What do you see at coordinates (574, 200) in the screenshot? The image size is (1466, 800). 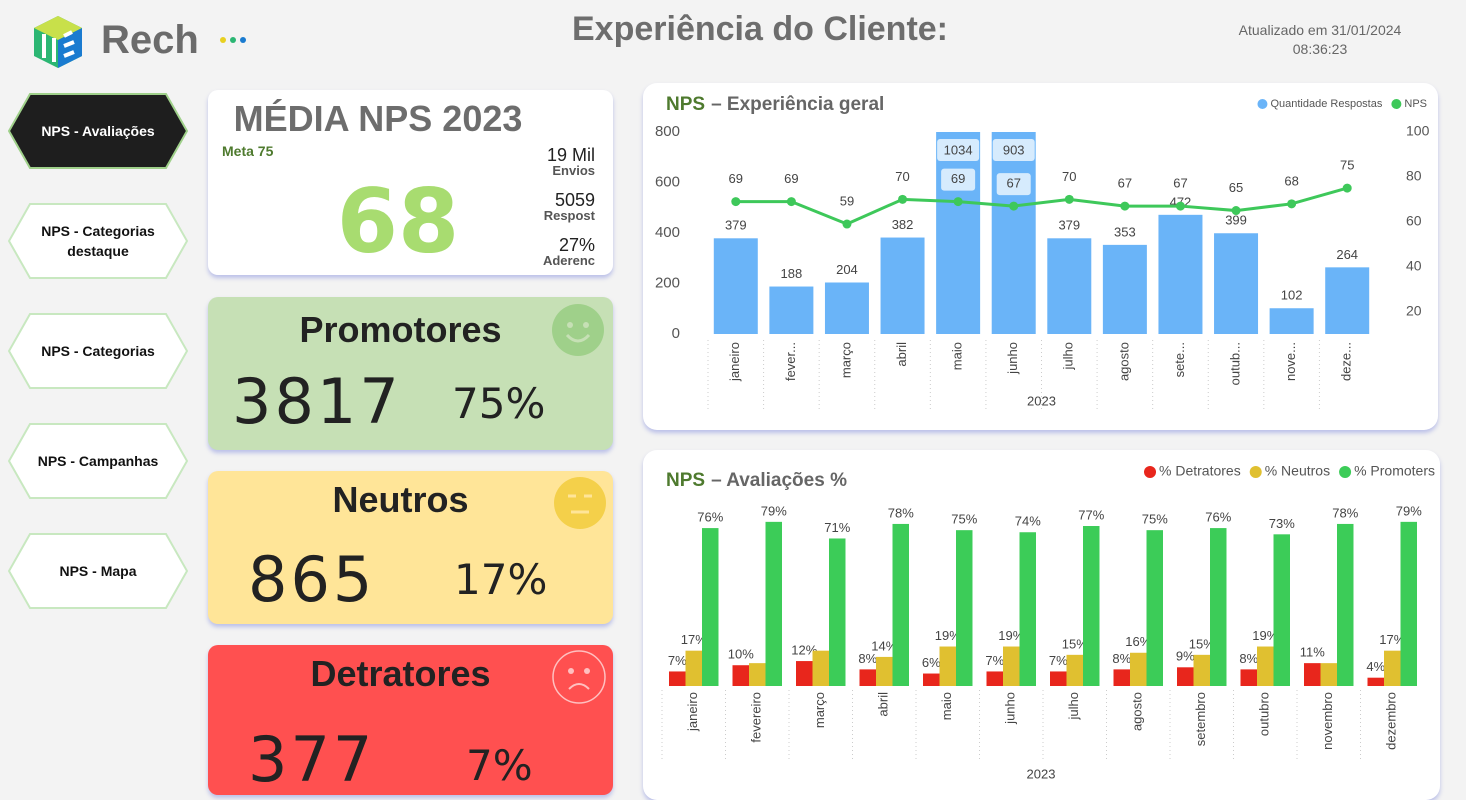 I see `respostas-value: 5059` at bounding box center [574, 200].